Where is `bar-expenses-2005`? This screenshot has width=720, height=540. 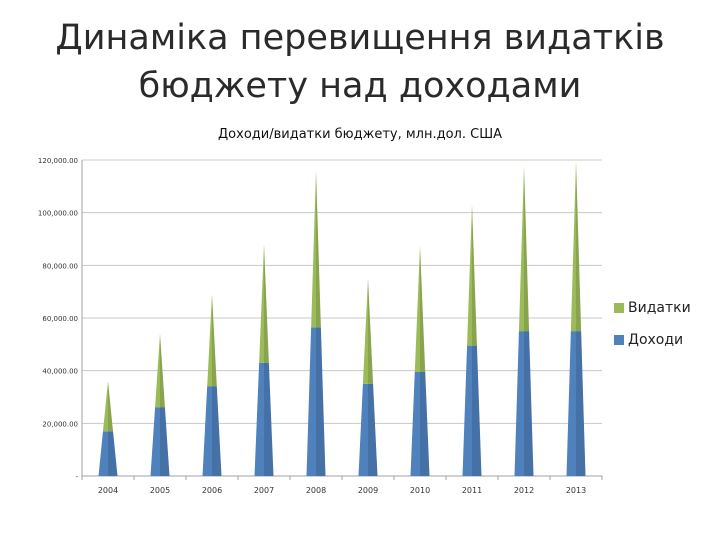 bar-expenses-2005 is located at coordinates (160, 370).